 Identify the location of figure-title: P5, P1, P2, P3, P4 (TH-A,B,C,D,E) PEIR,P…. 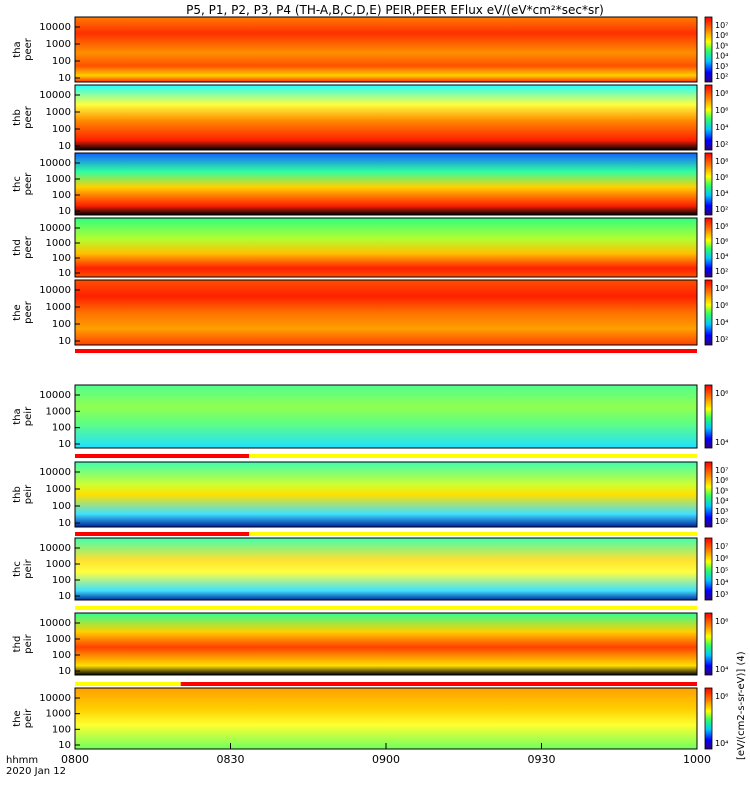
(395, 10).